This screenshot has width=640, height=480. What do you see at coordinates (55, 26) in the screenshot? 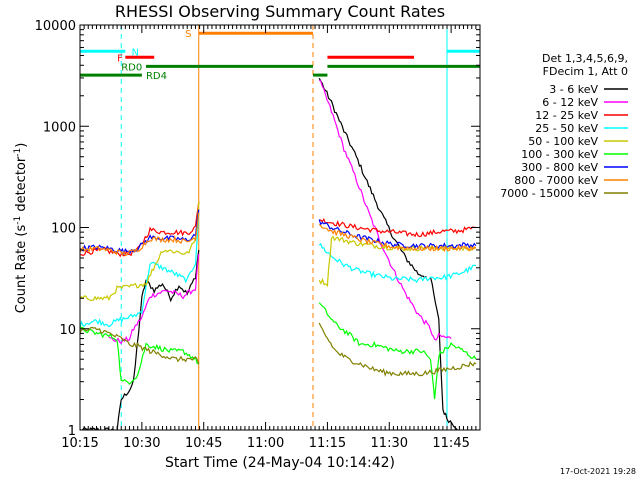
I see `y-tick-label: 10000` at bounding box center [55, 26].